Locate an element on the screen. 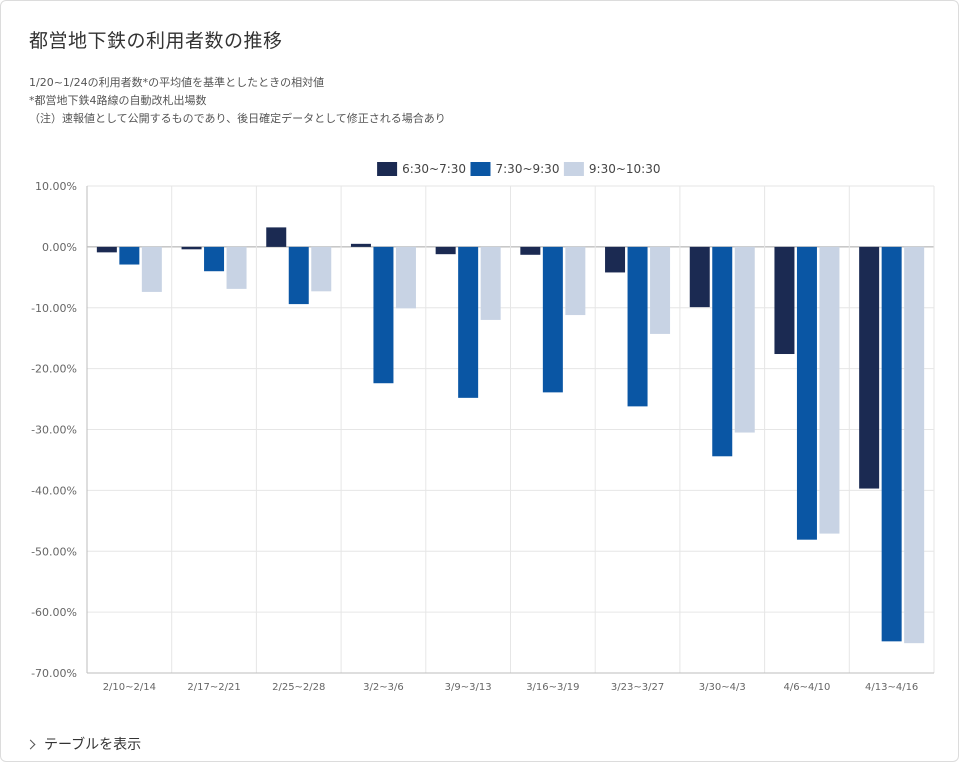 The height and width of the screenshot is (762, 959). x-tick-label: 3/23~3/27 is located at coordinates (637, 687).